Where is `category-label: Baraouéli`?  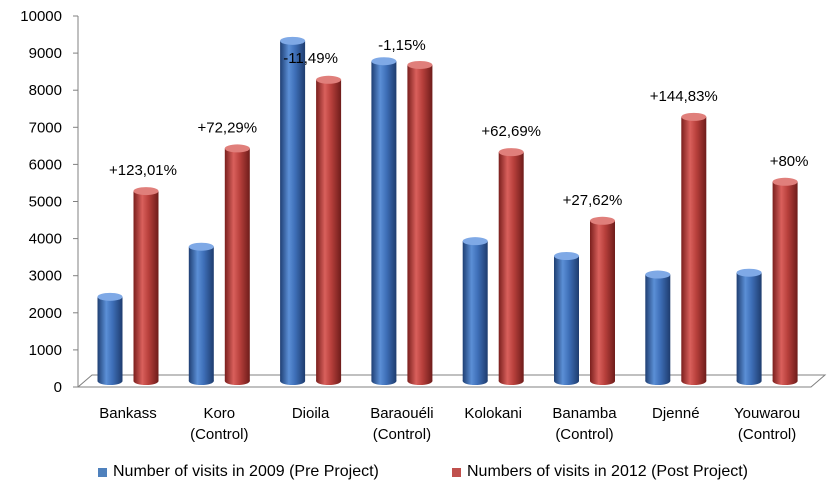 category-label: Baraouéli is located at coordinates (401, 413).